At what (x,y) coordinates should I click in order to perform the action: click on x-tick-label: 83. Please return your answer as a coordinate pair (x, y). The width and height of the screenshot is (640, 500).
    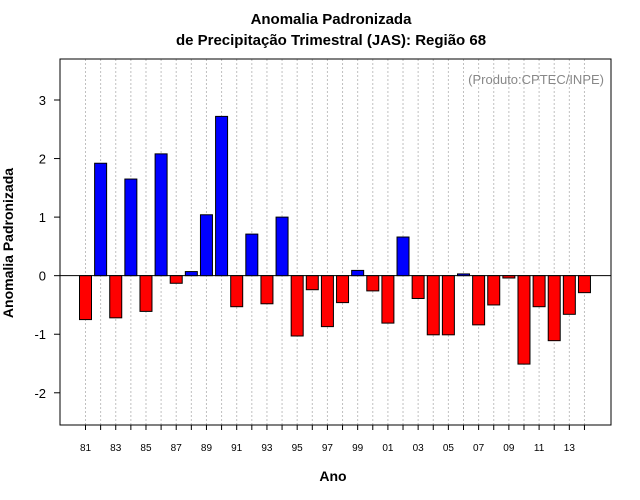
    Looking at the image, I should click on (116, 448).